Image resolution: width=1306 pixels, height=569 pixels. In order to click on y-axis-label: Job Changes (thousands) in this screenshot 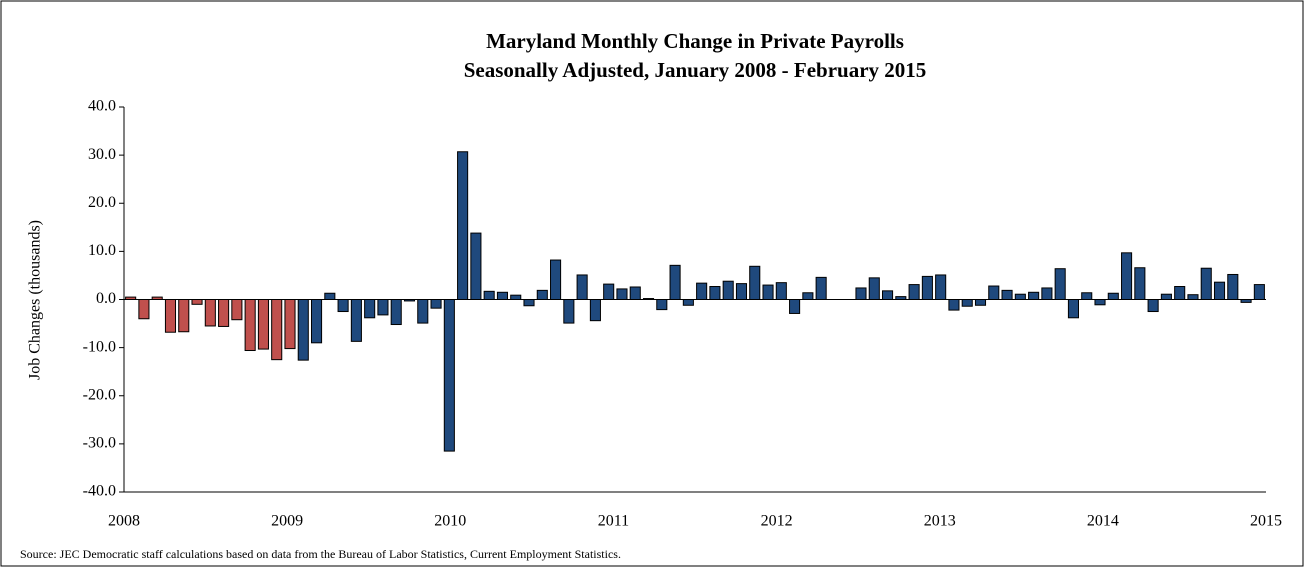, I will do `click(35, 300)`.